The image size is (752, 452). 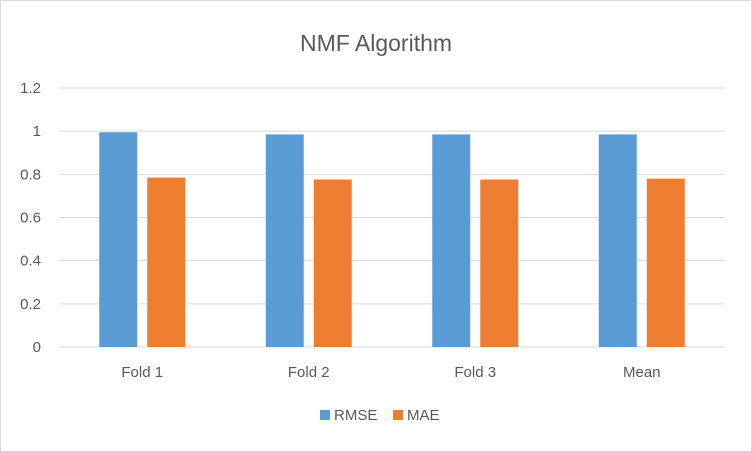 What do you see at coordinates (423, 415) in the screenshot?
I see `legend-label-mae: MAE` at bounding box center [423, 415].